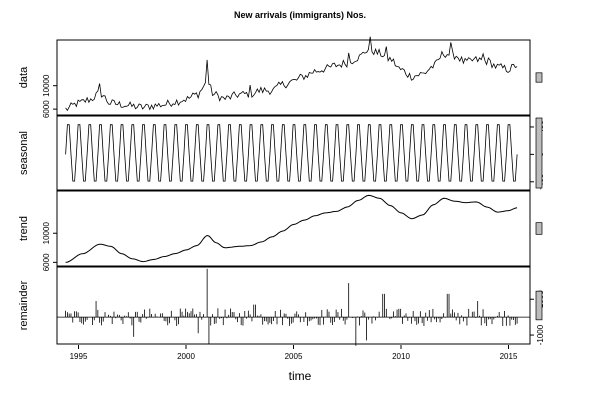  Describe the element at coordinates (24, 305) in the screenshot. I see `panel-label-remainder: remainder` at that location.